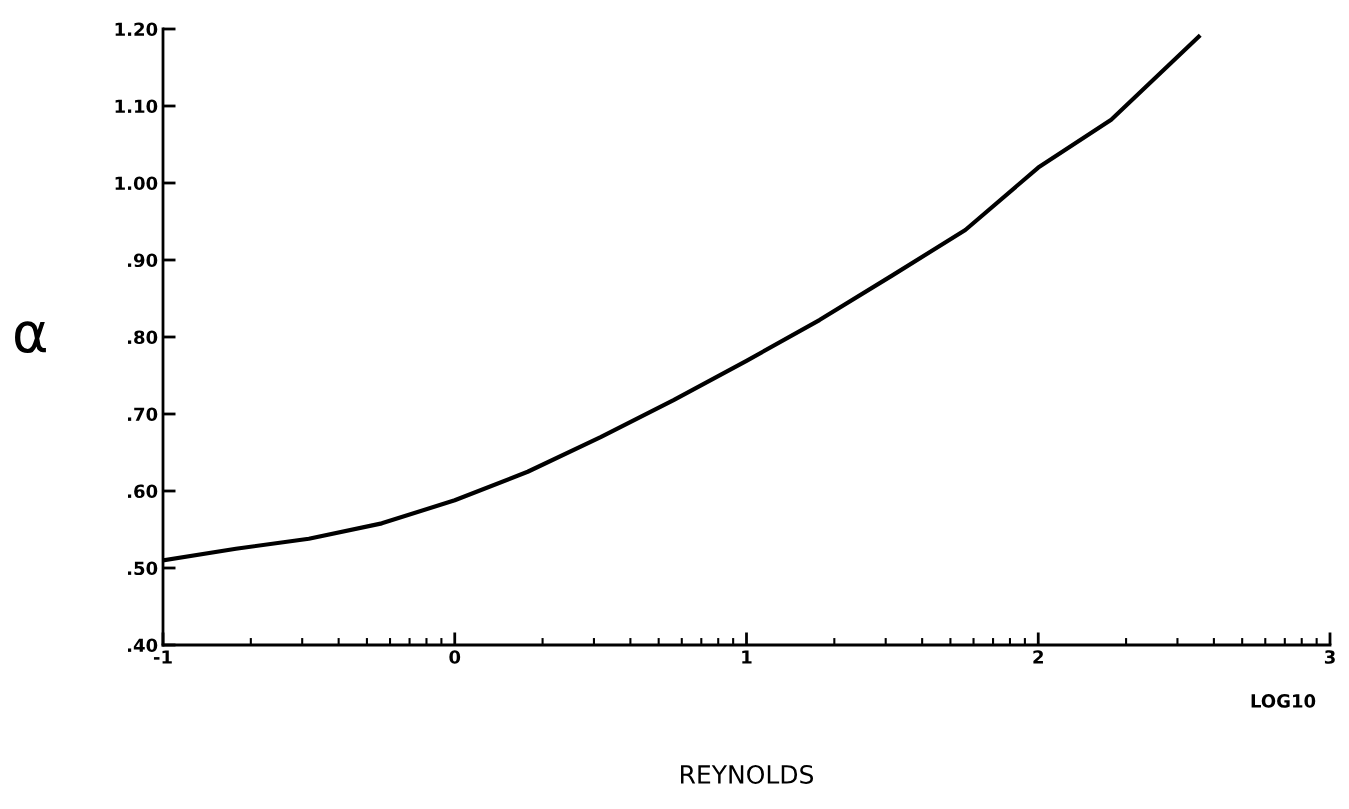 Image resolution: width=1349 pixels, height=809 pixels. What do you see at coordinates (30, 337) in the screenshot?
I see `y-axis-title: α` at bounding box center [30, 337].